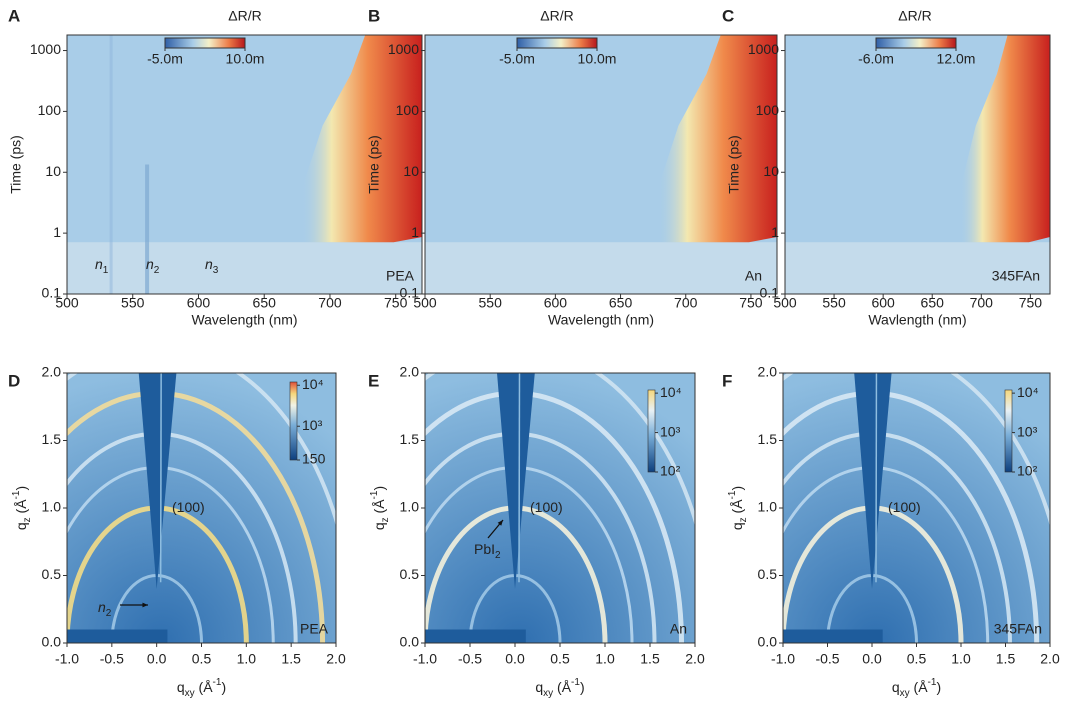 Image resolution: width=1080 pixels, height=714 pixels. What do you see at coordinates (670, 471) in the screenshot?
I see `colorbar-tick-label: 10²` at bounding box center [670, 471].